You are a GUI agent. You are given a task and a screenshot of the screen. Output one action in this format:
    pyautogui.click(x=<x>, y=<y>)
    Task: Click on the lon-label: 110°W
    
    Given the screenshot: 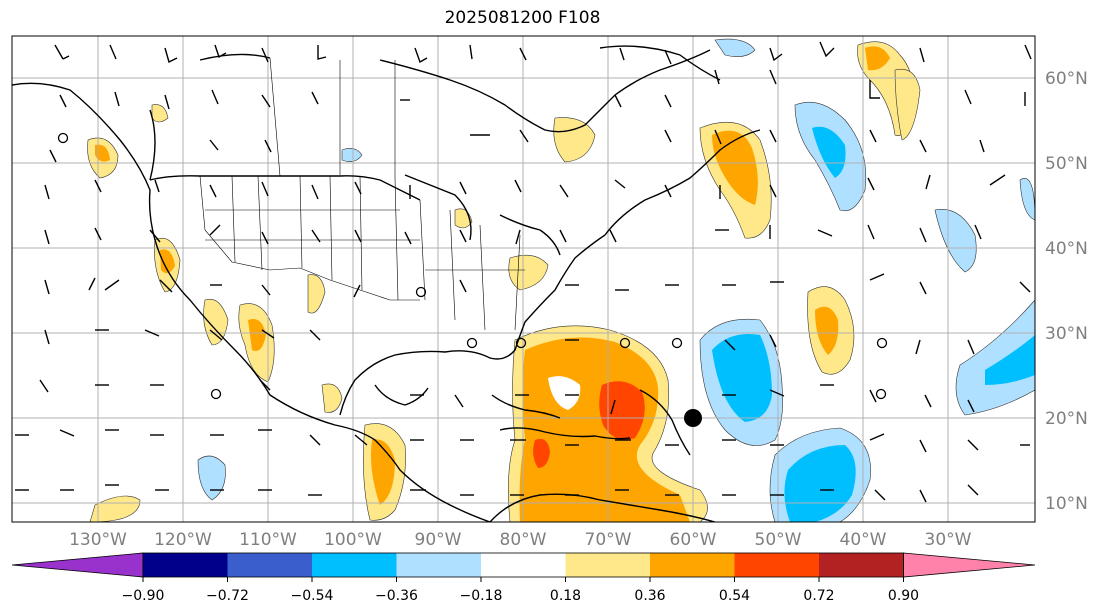 What is the action you would take?
    pyautogui.click(x=268, y=540)
    